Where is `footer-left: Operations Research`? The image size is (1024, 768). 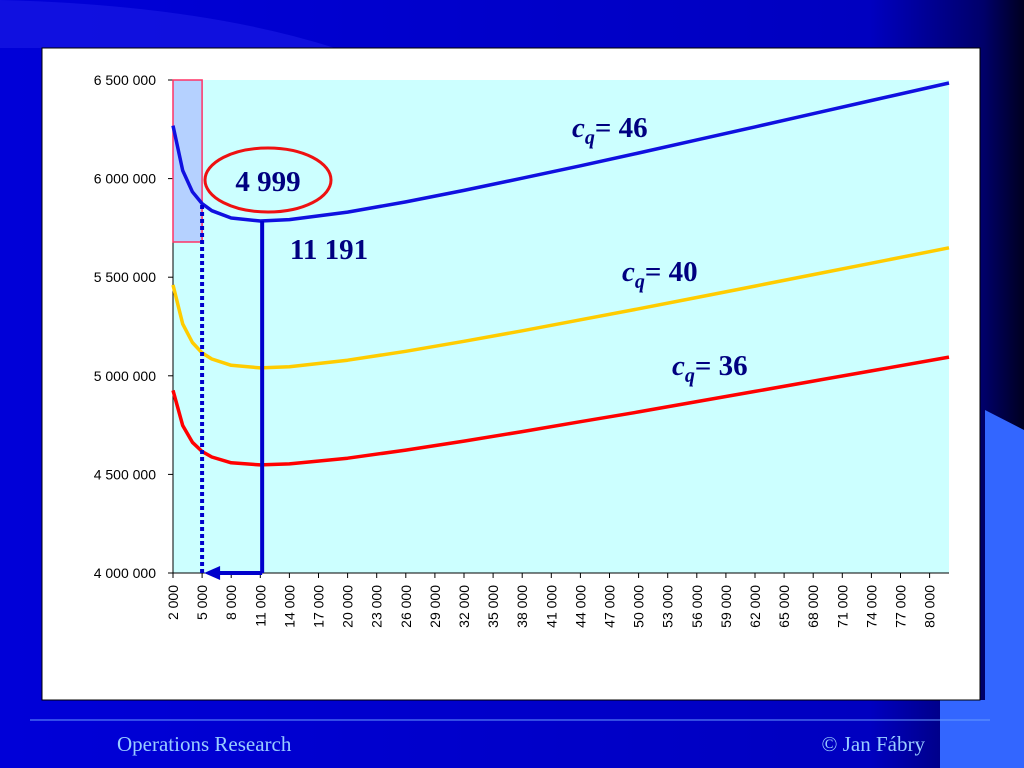
footer-left: Operations Research is located at coordinates (204, 744).